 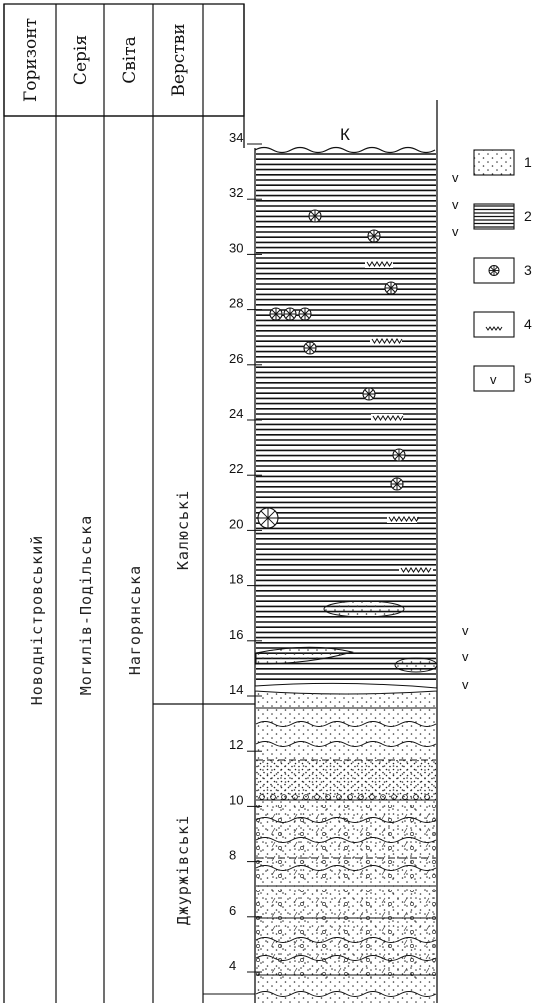 I want to click on depth-tick: 4, so click(x=245, y=965).